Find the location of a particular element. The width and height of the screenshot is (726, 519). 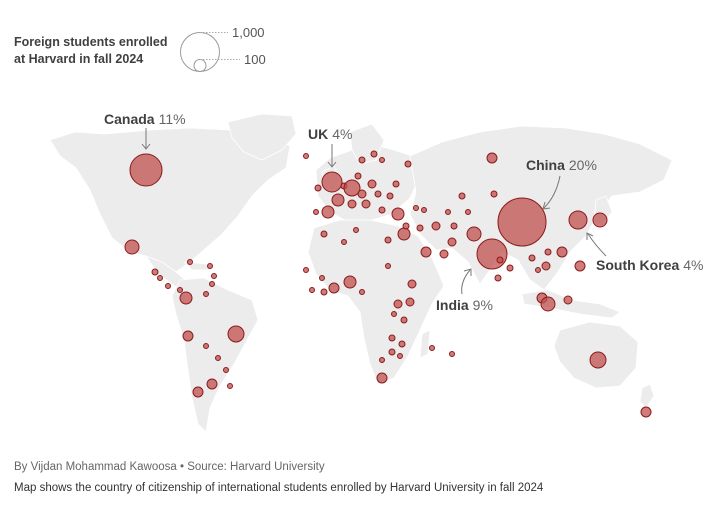

bubble-zimbabwe is located at coordinates (392, 352).